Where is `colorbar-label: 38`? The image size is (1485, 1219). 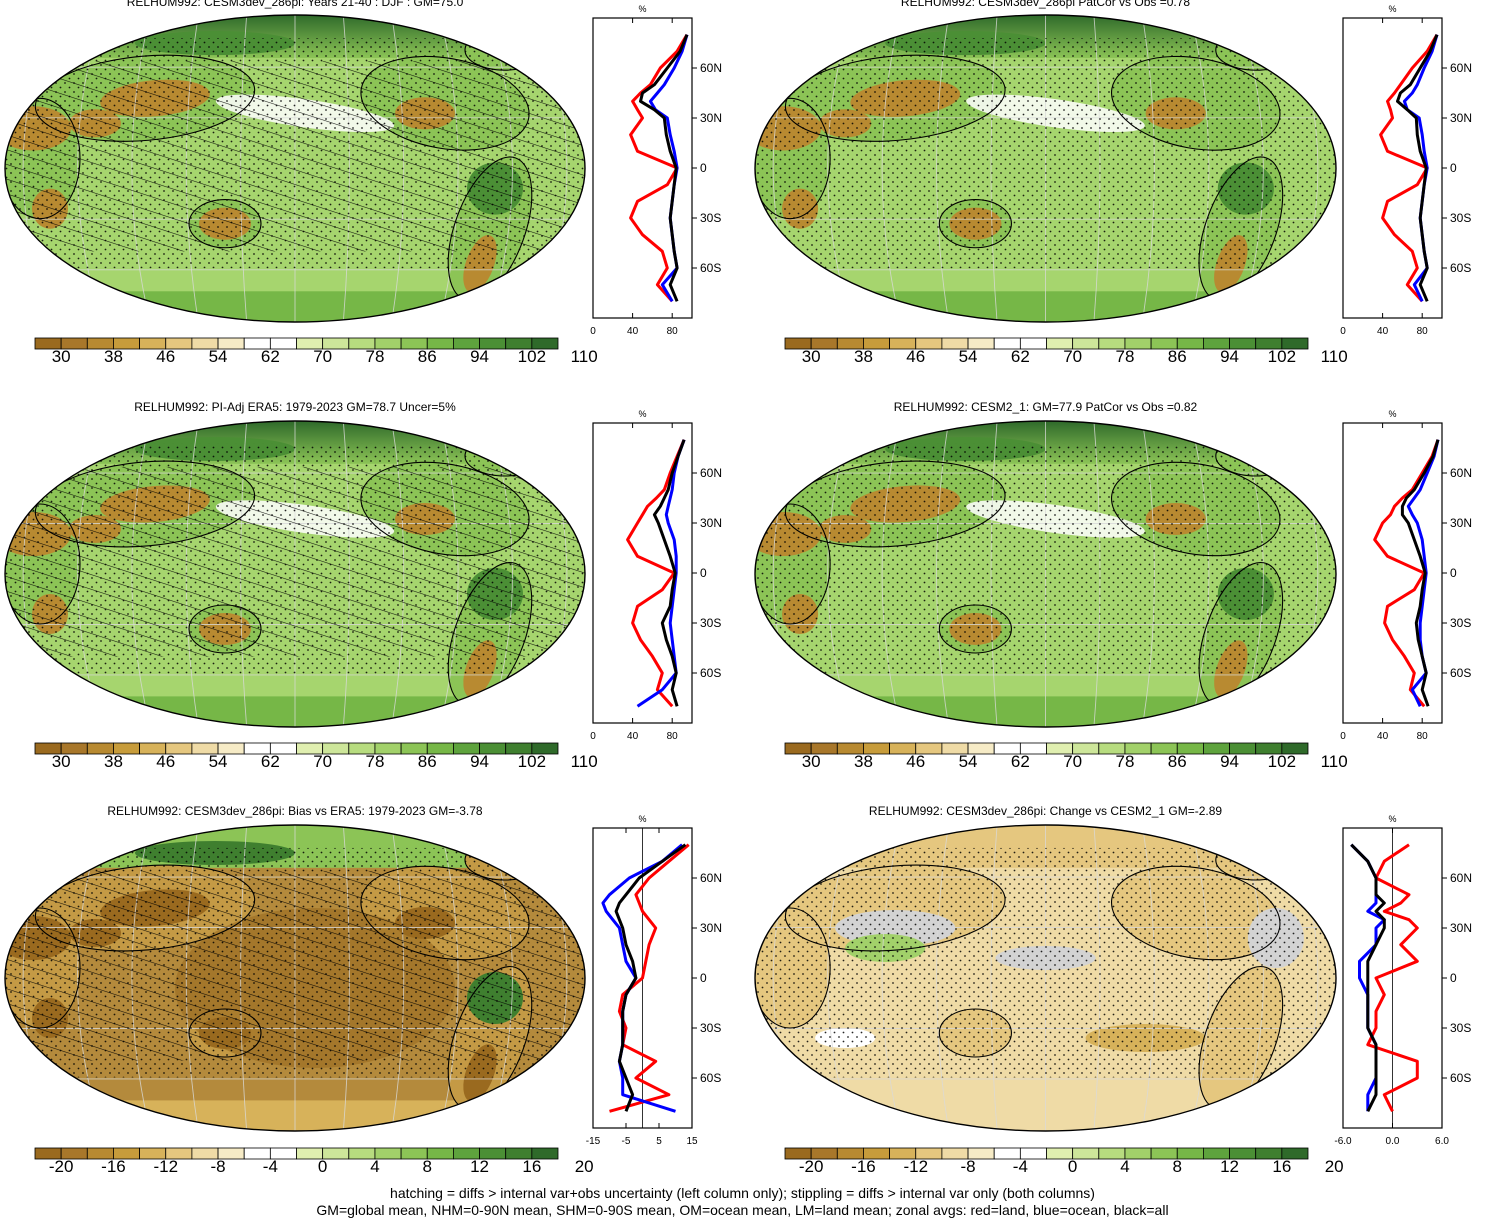 colorbar-label: 38 is located at coordinates (113, 356).